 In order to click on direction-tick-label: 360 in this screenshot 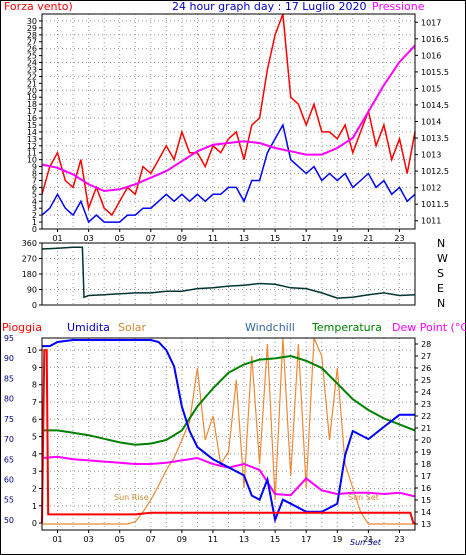, I will do `click(29, 243)`.